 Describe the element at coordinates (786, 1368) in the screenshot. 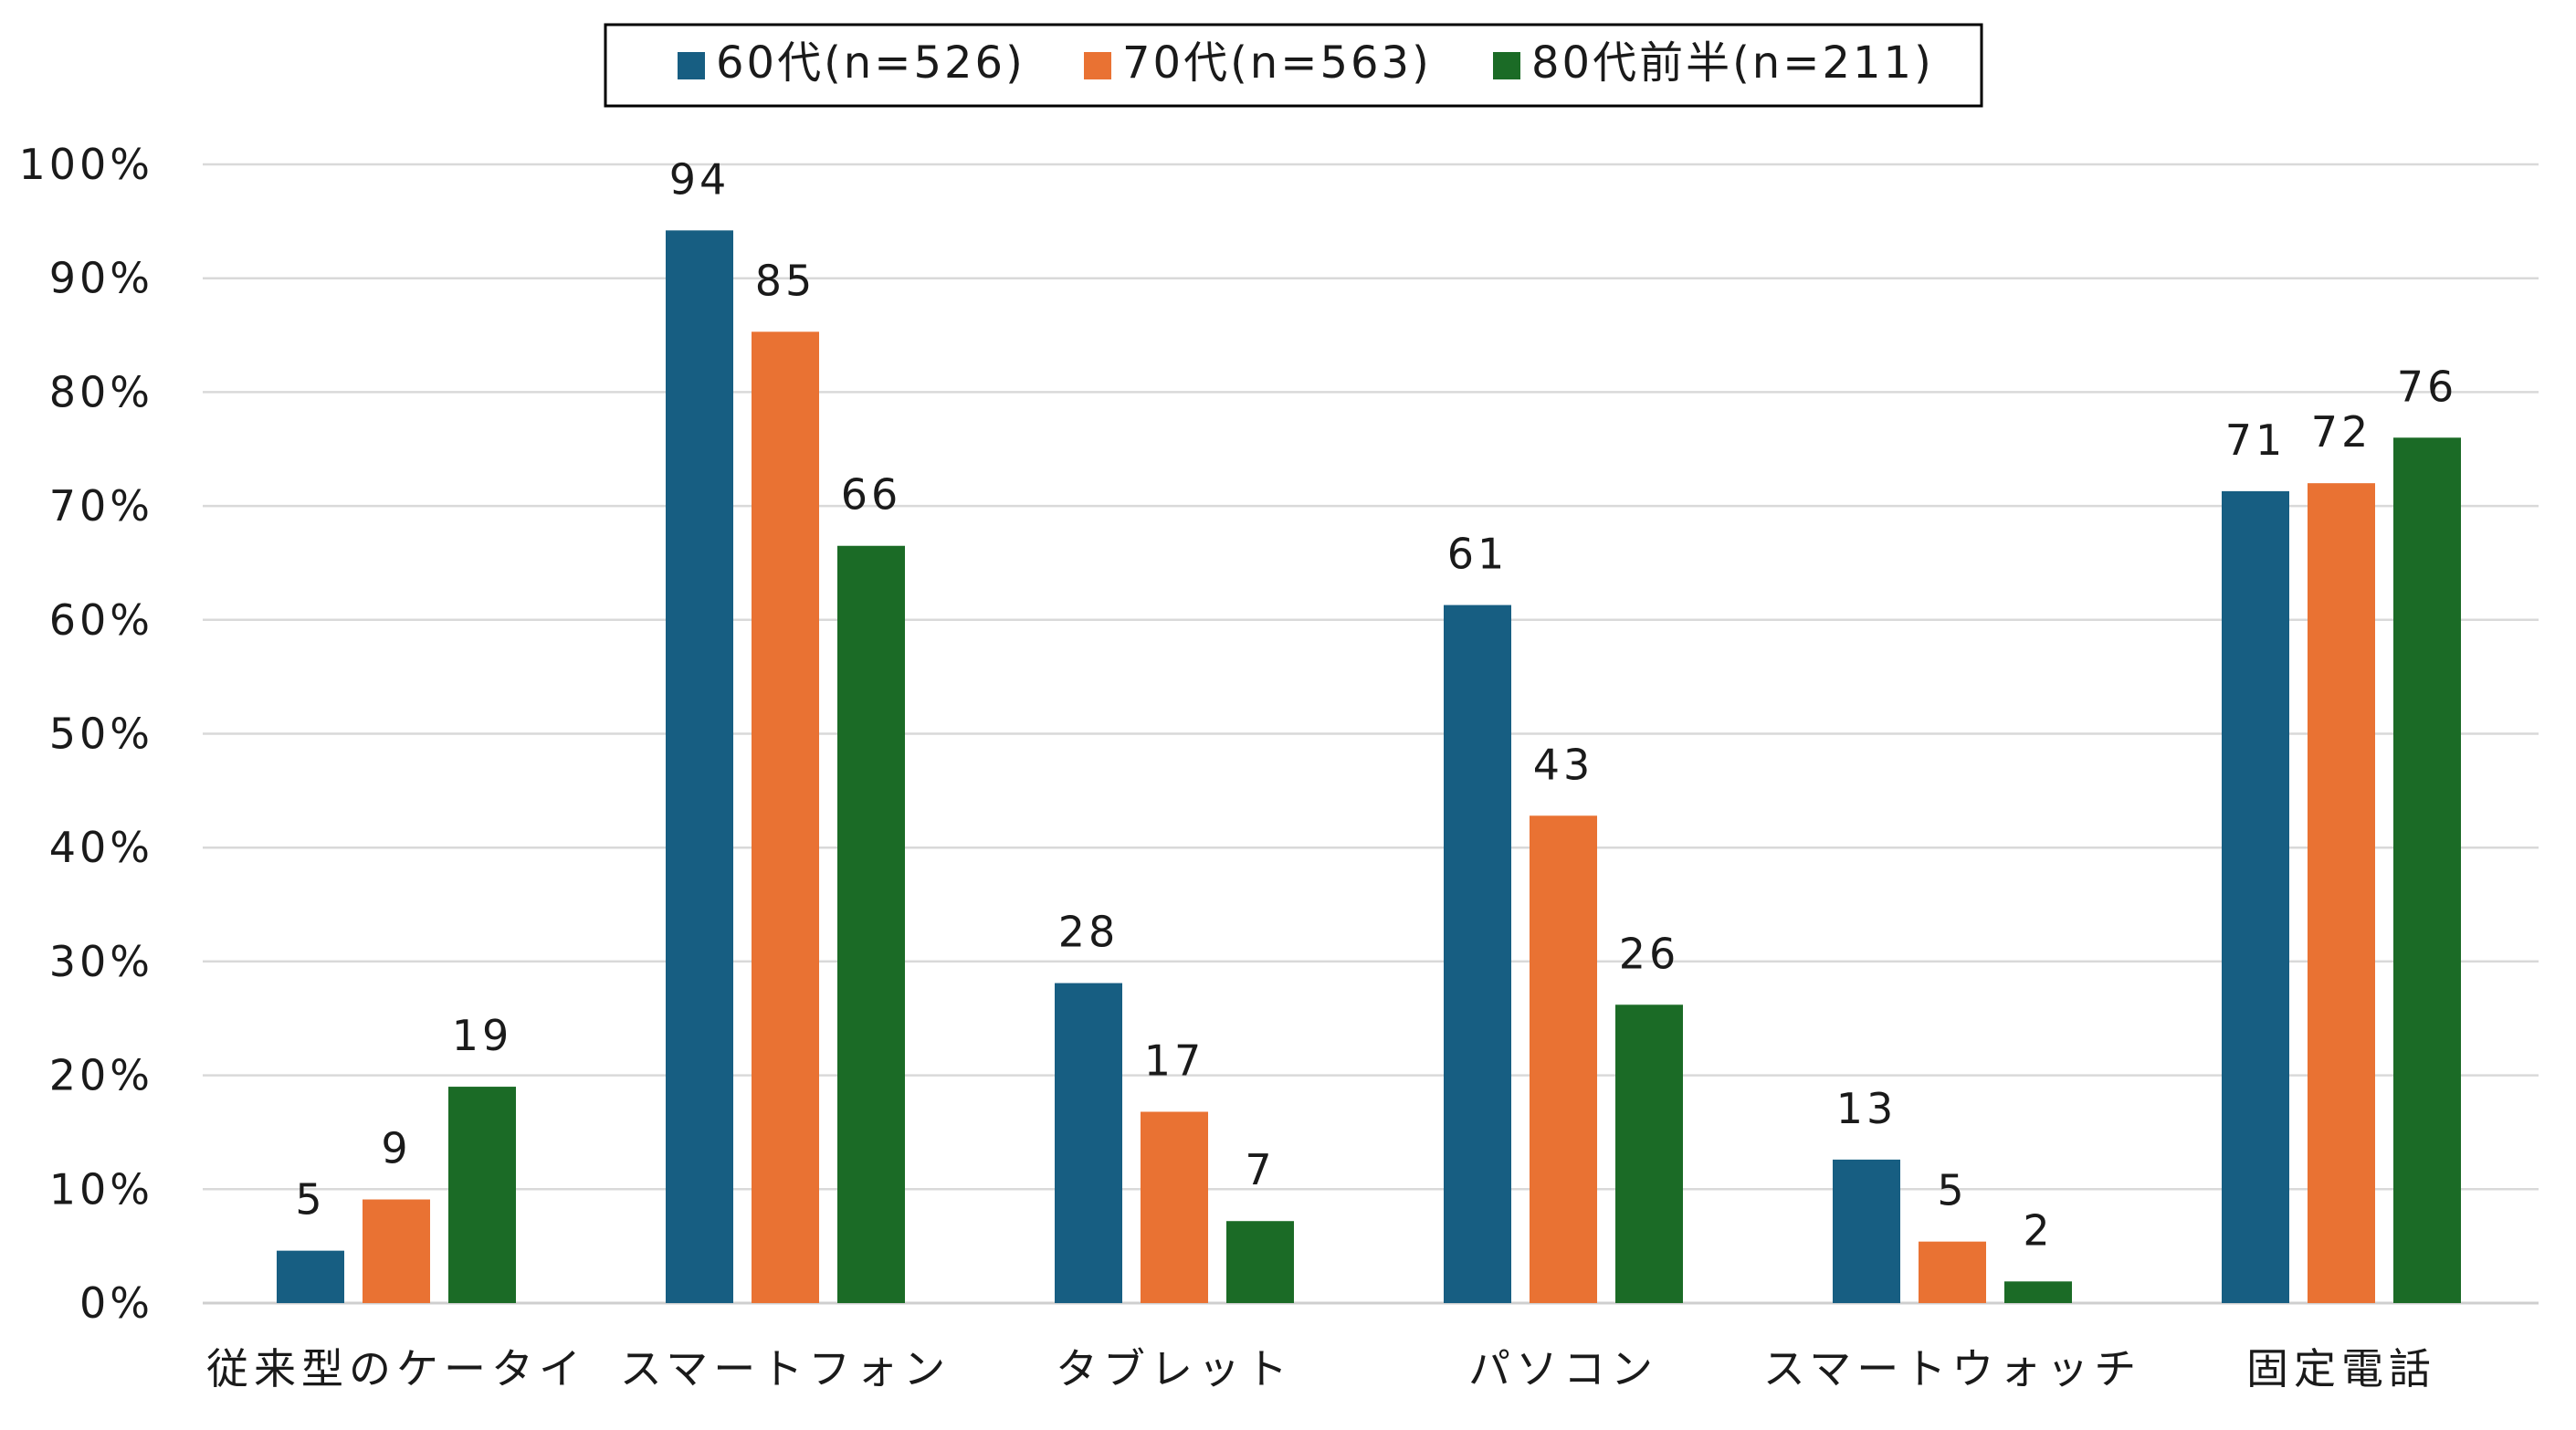

I see `x-tick-label: スマートフォン` at that location.